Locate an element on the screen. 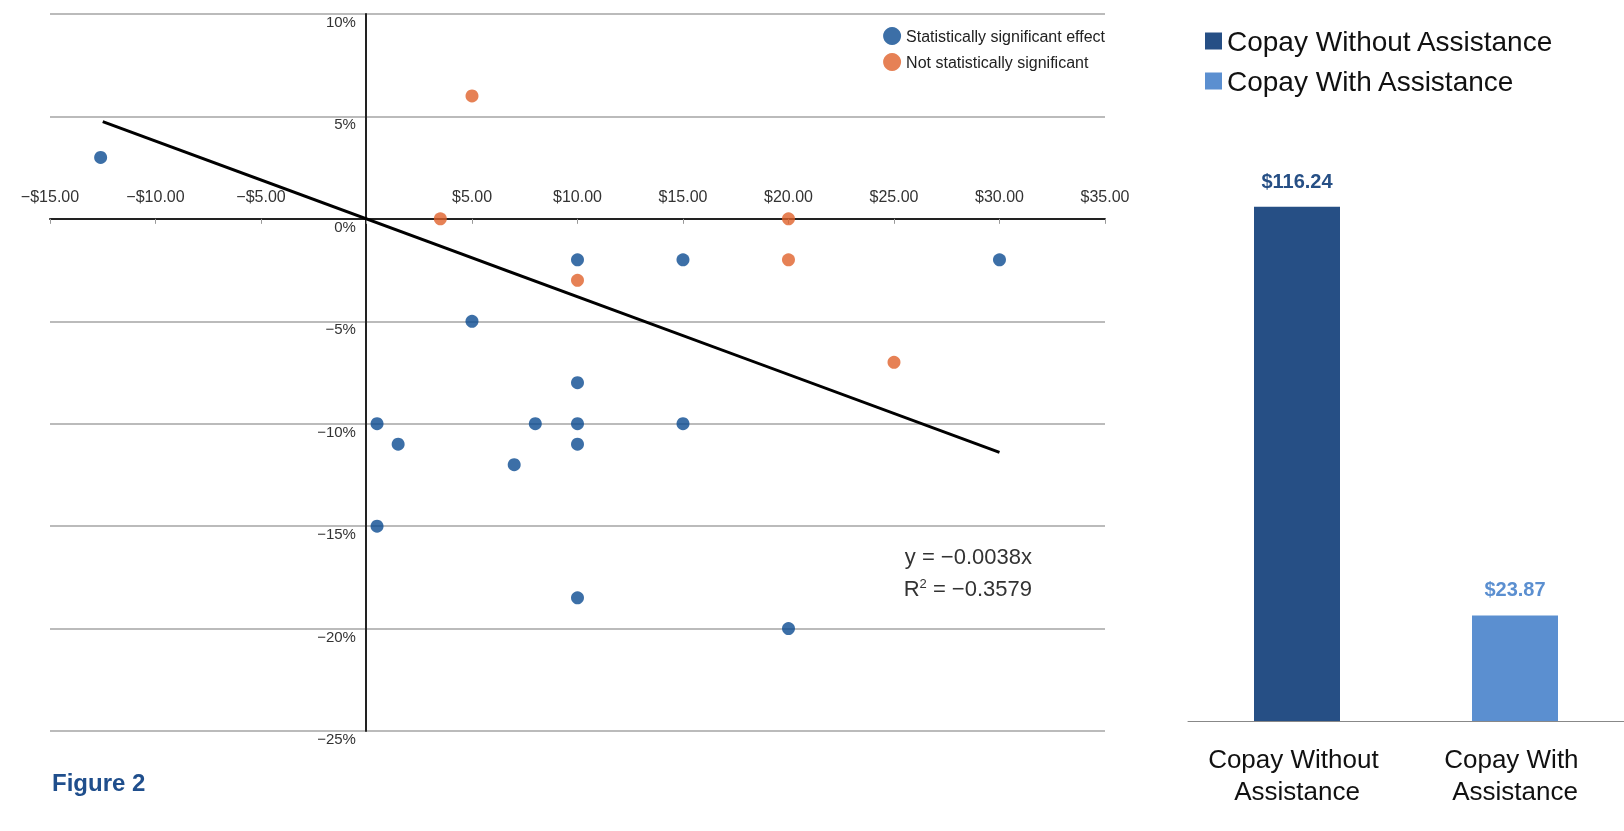 This screenshot has width=1624, height=831. data-label: $116.24 is located at coordinates (1297, 180).